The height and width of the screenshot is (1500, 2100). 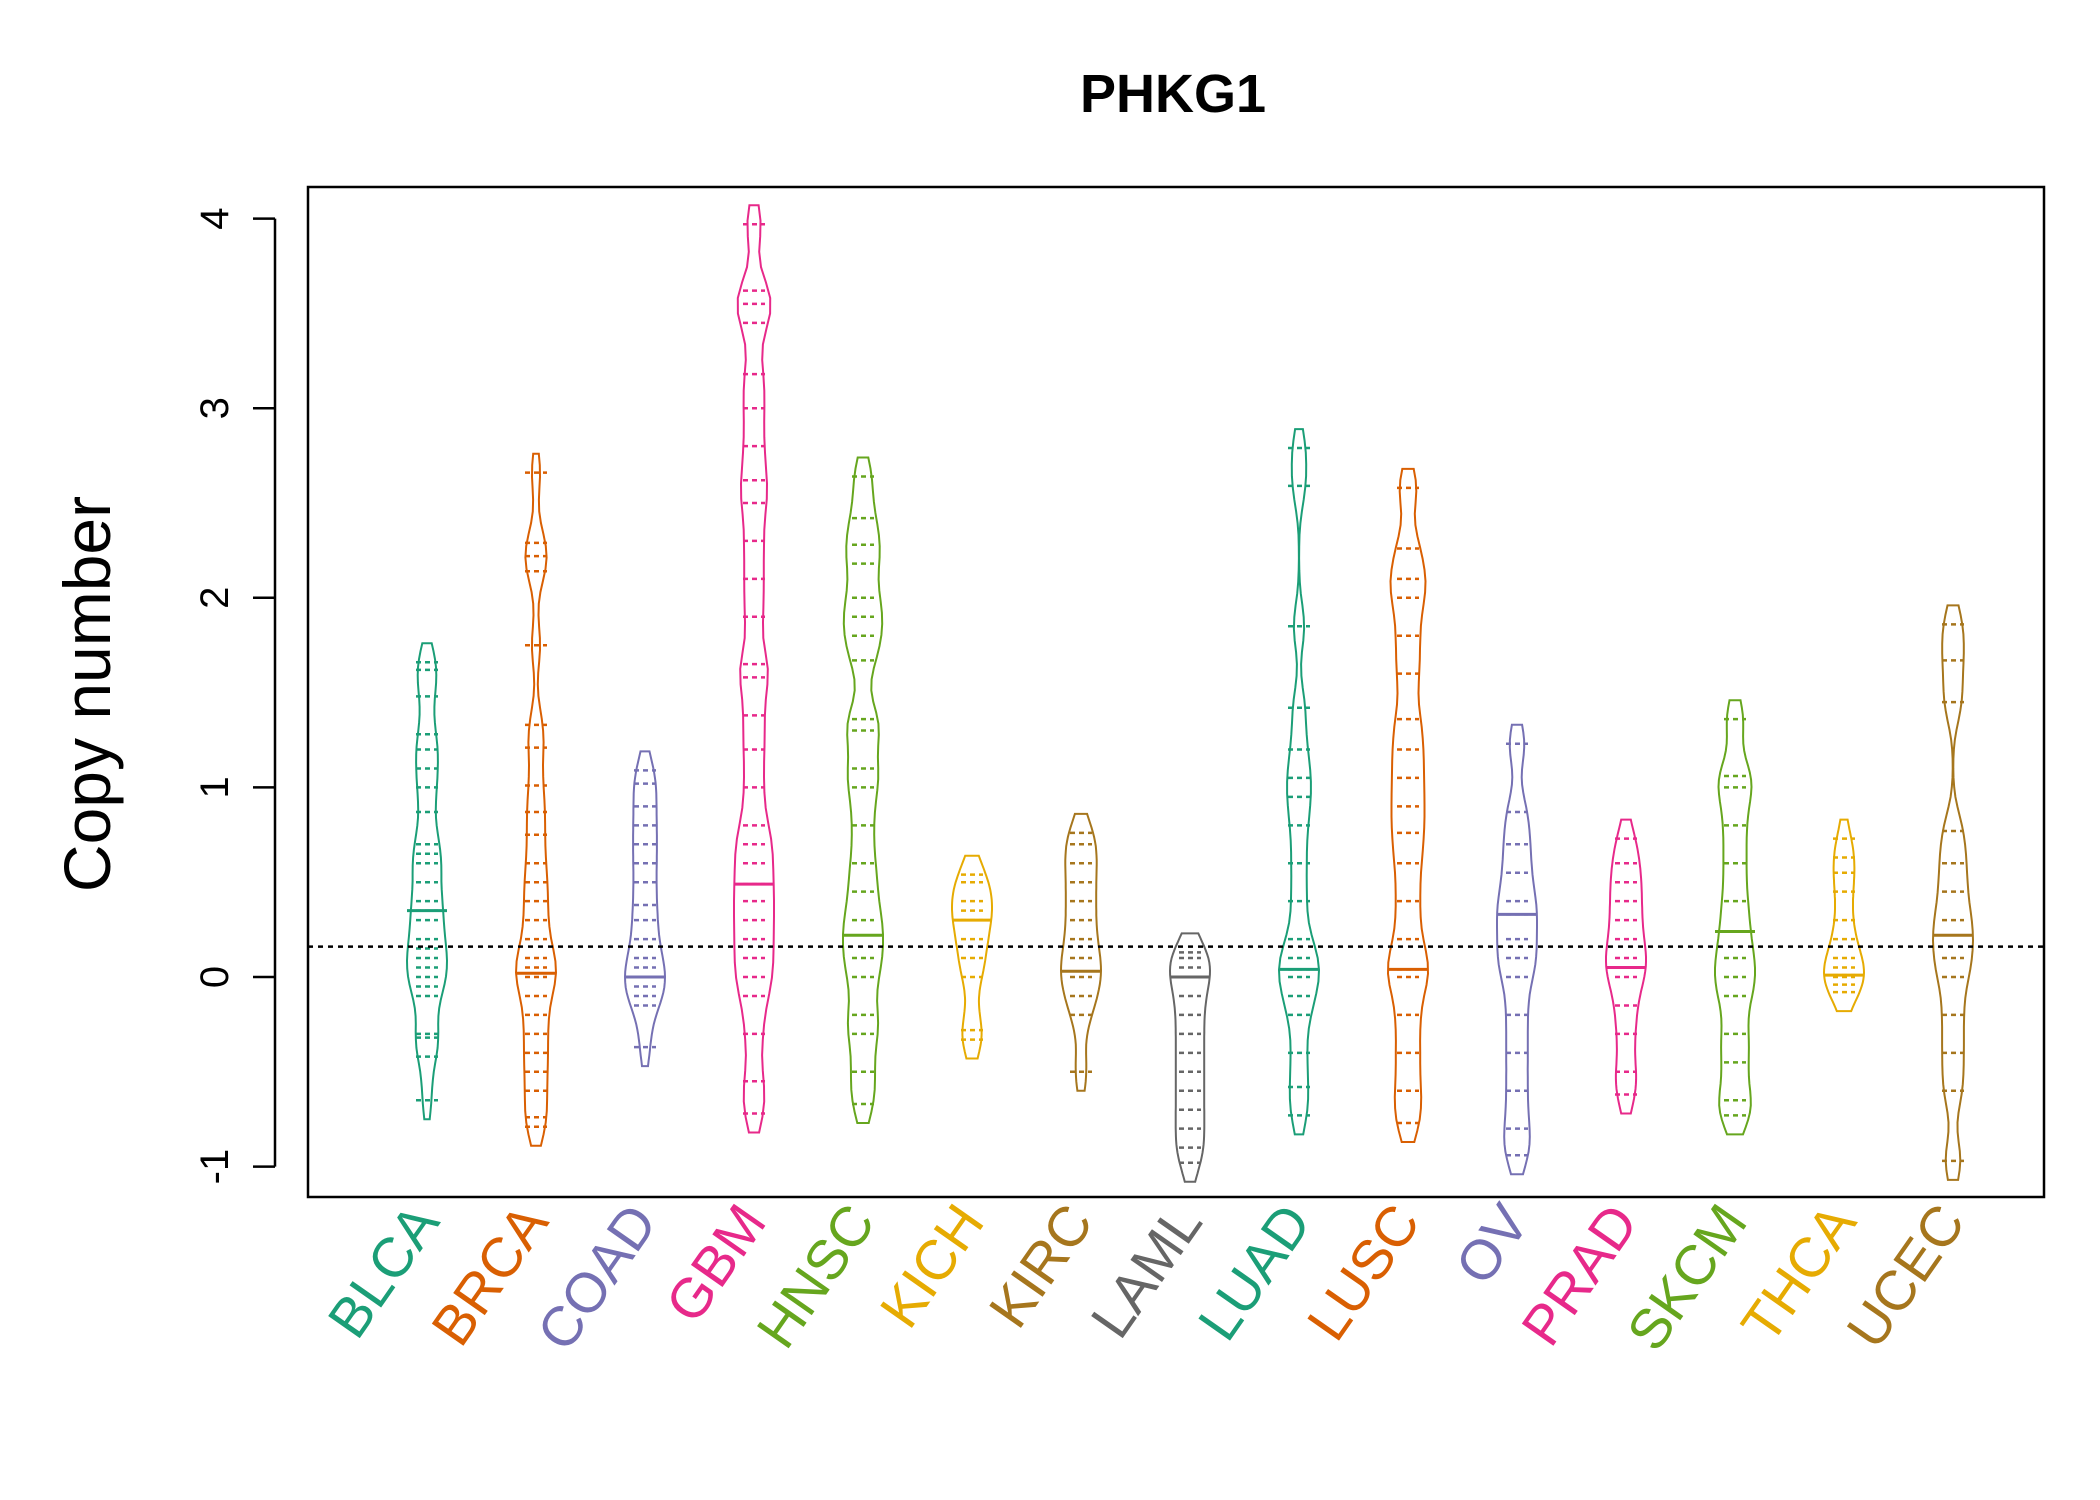 I want to click on bean-laml, so click(x=1190, y=1057).